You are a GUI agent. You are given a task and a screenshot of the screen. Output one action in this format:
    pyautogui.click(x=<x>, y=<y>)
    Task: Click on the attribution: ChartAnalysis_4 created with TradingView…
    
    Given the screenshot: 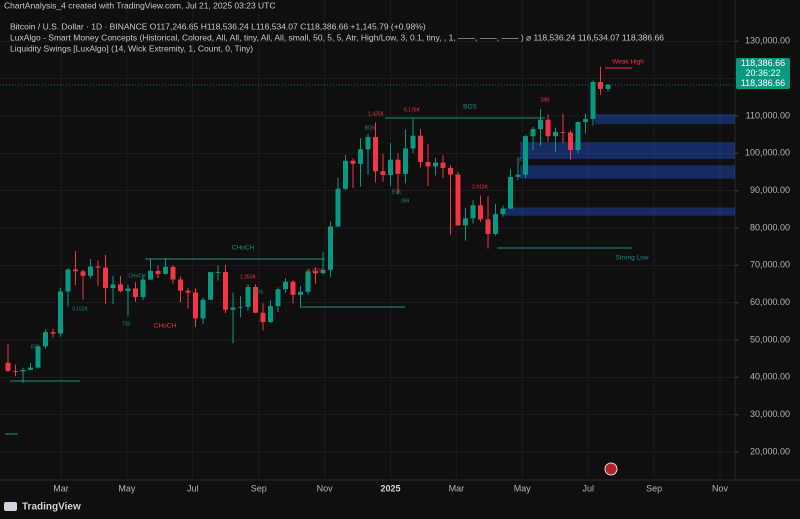 What is the action you would take?
    pyautogui.click(x=140, y=5)
    